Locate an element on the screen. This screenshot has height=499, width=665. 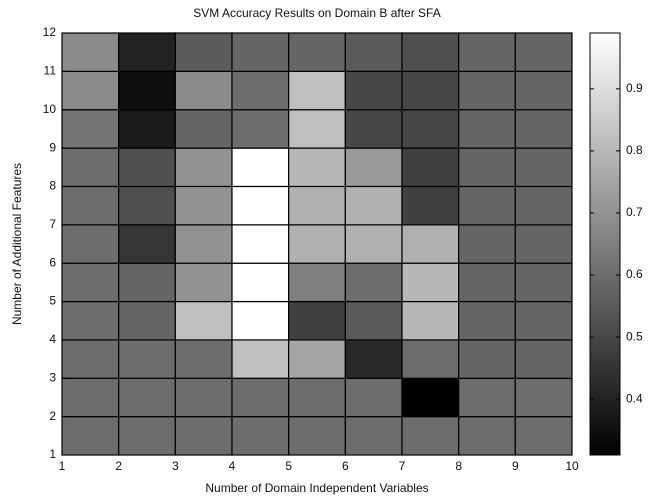
x-tick-label: 3 is located at coordinates (175, 466).